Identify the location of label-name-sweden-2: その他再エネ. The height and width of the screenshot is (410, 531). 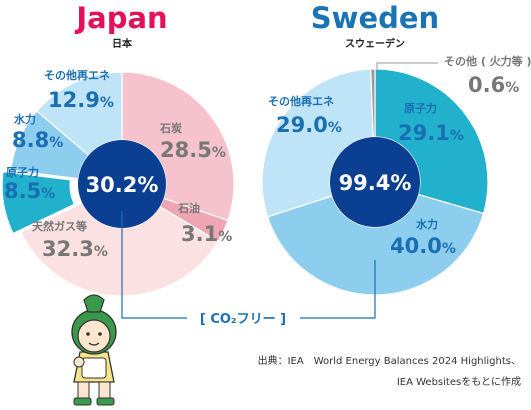
(301, 101).